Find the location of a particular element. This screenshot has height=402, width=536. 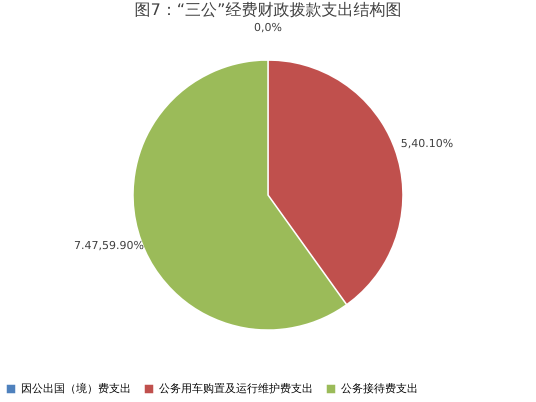

text: 0,0% is located at coordinates (268, 27).